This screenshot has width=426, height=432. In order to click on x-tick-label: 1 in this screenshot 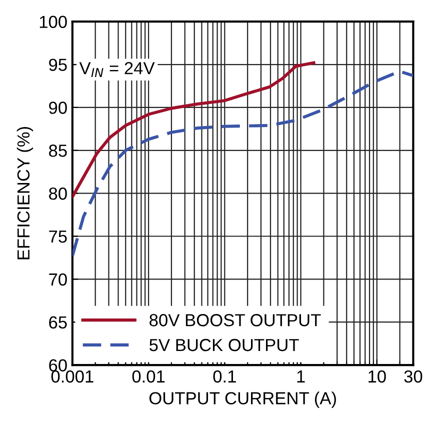, I will do `click(301, 376)`.